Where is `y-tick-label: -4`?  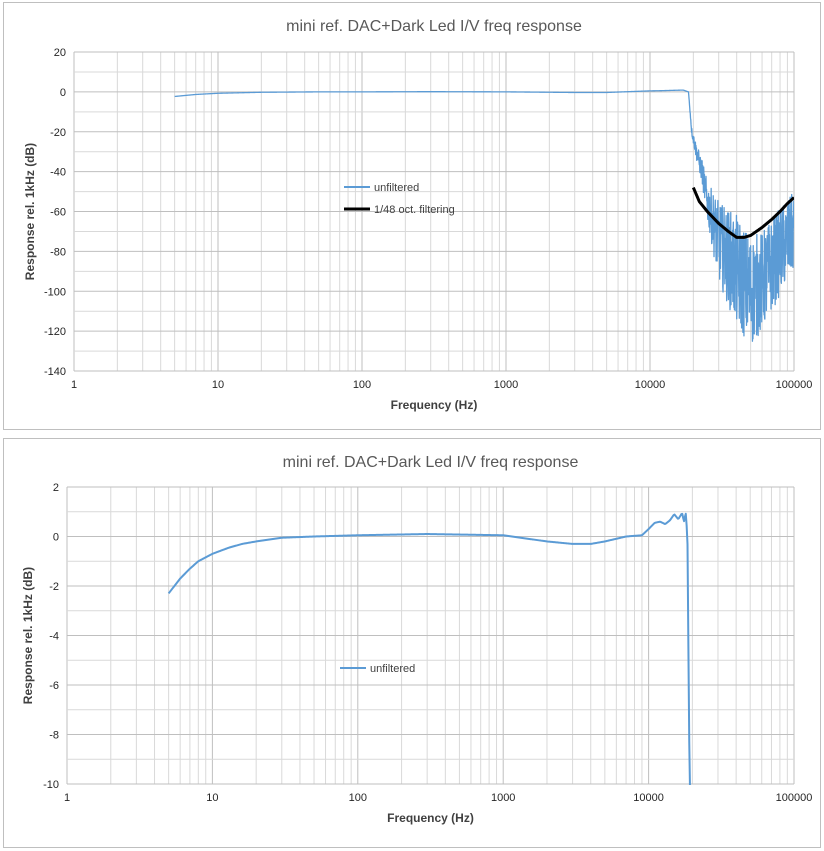 y-tick-label: -4 is located at coordinates (54, 637).